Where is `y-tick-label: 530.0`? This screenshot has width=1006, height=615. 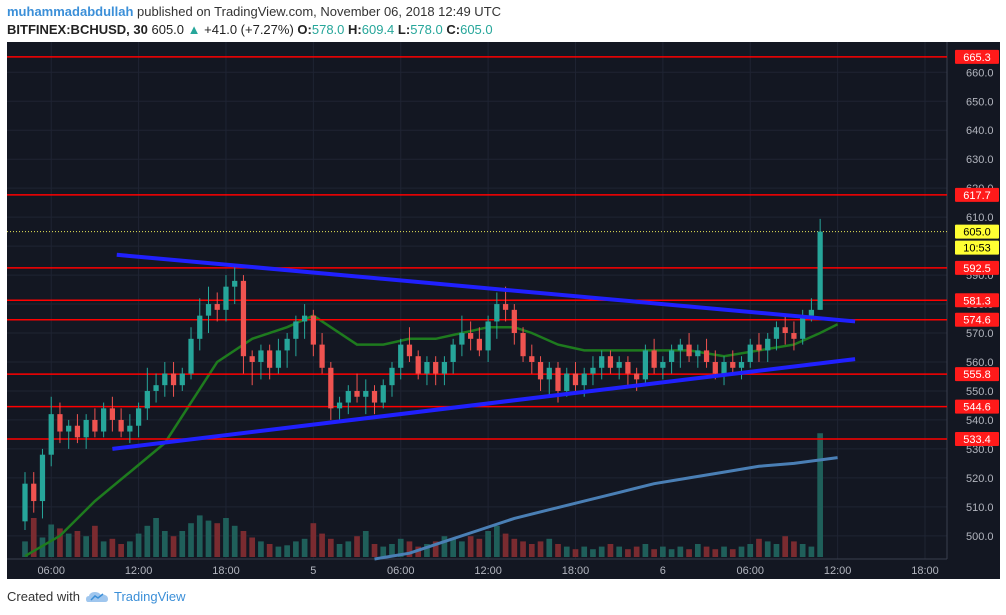
y-tick-label: 530.0 is located at coordinates (980, 450).